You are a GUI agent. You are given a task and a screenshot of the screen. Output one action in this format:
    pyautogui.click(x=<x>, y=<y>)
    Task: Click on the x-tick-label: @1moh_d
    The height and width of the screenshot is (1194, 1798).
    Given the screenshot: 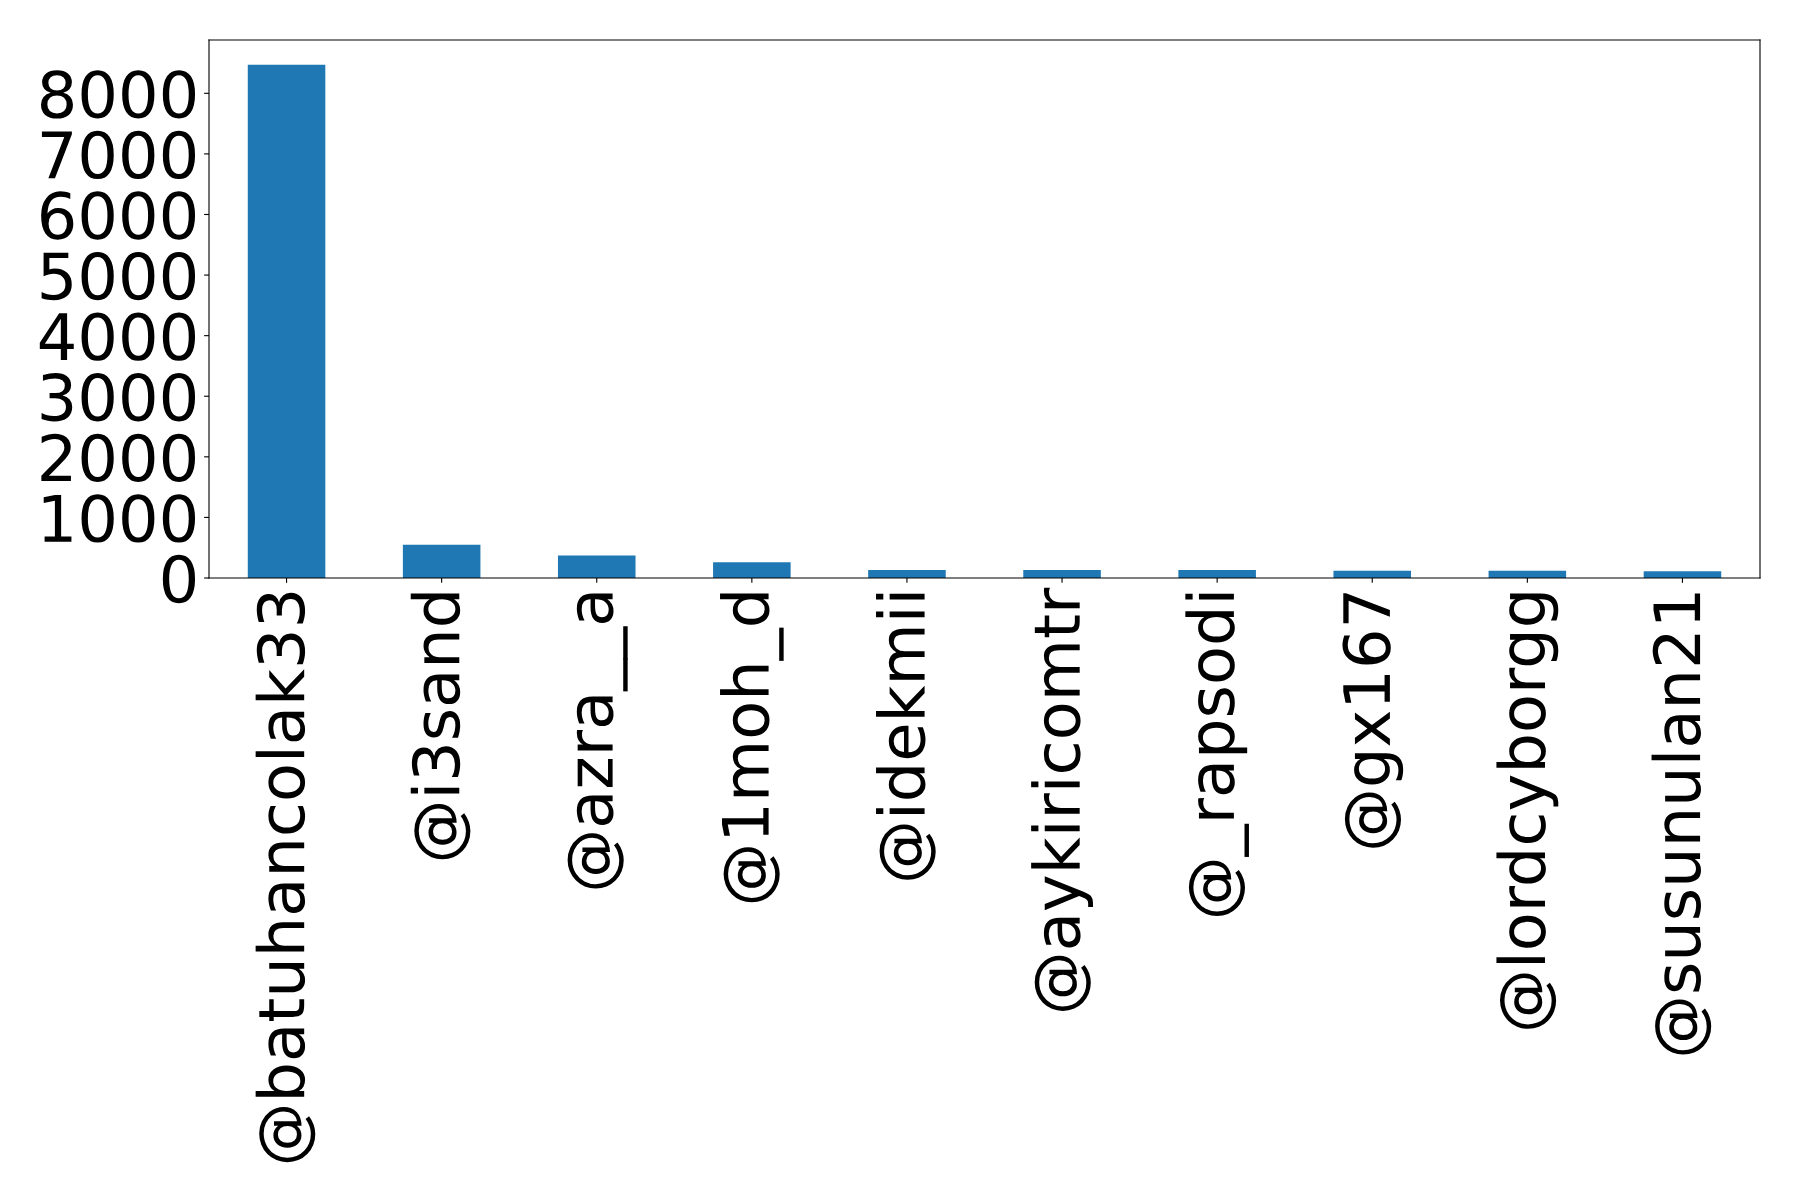 What is the action you would take?
    pyautogui.click(x=752, y=748)
    